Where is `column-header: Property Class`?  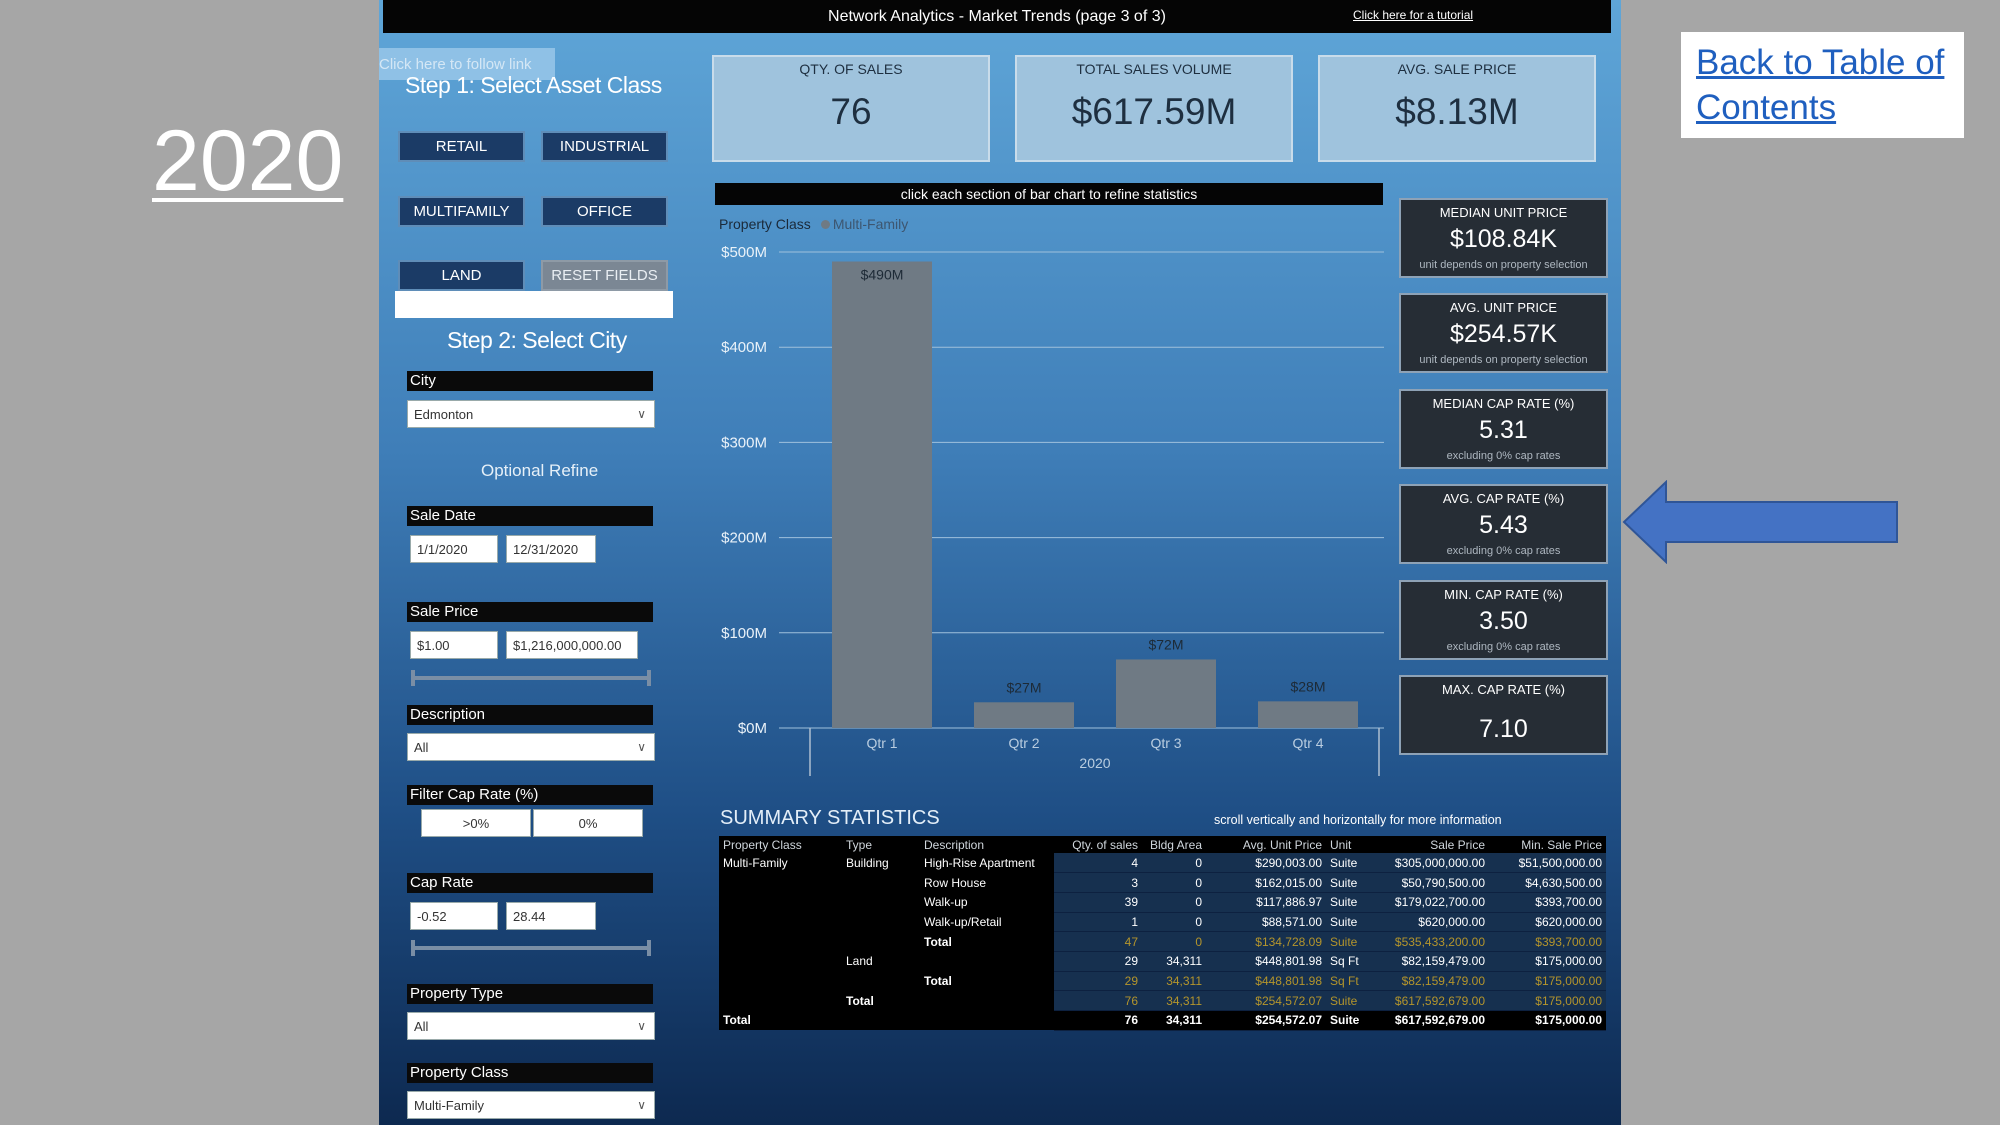
column-header: Property Class is located at coordinates (780, 844).